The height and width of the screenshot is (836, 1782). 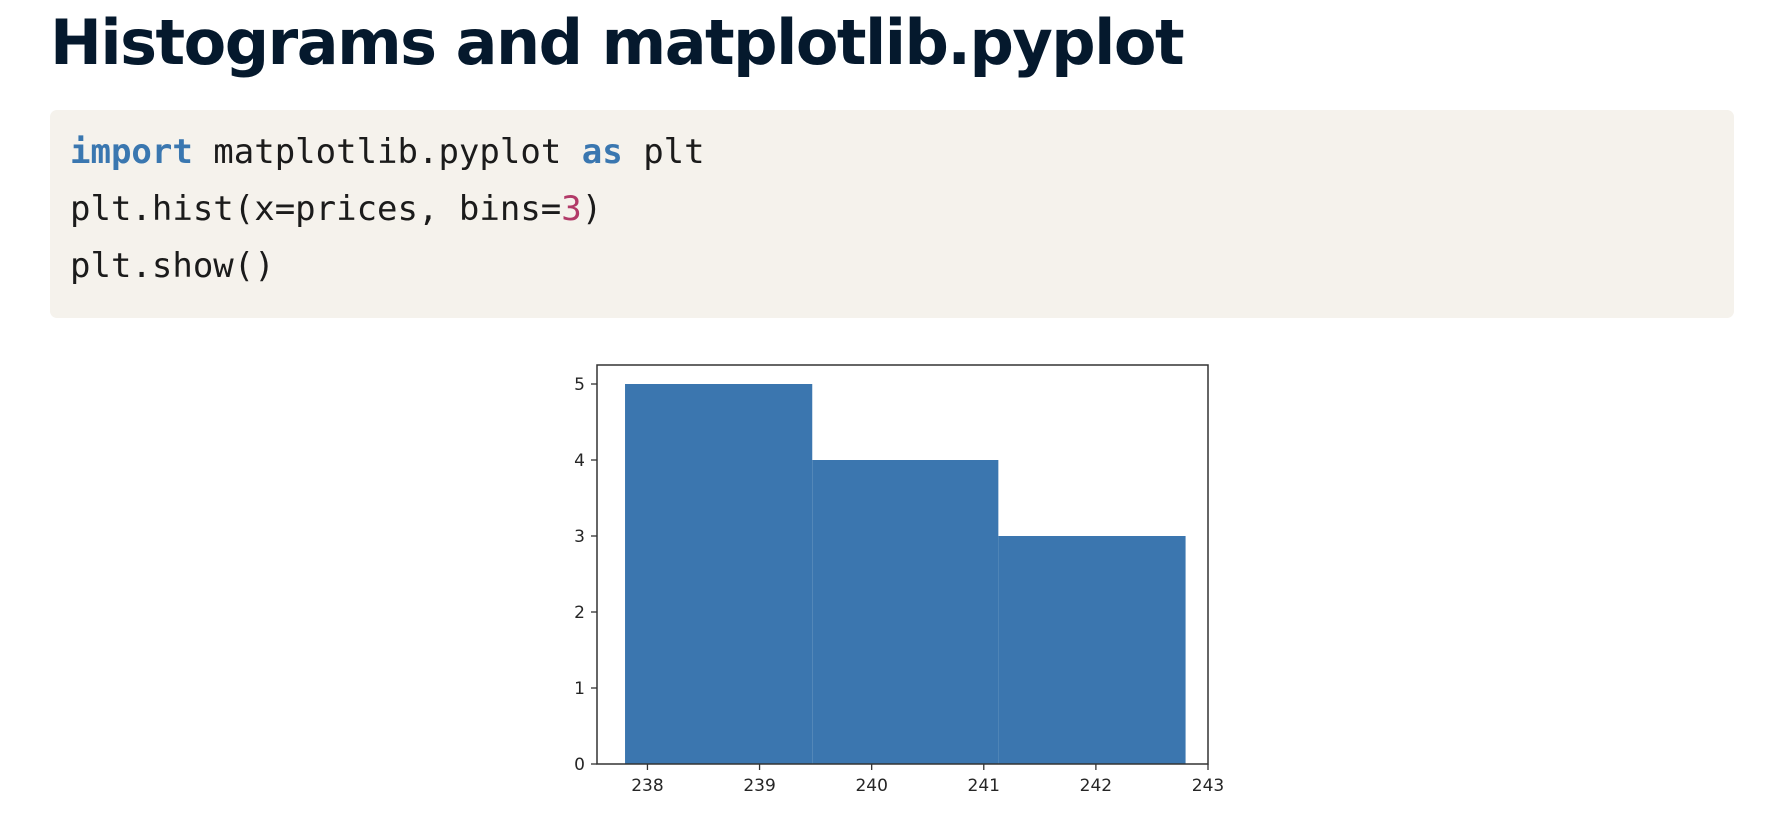 What do you see at coordinates (759, 786) in the screenshot?
I see `x-tick-label: 239` at bounding box center [759, 786].